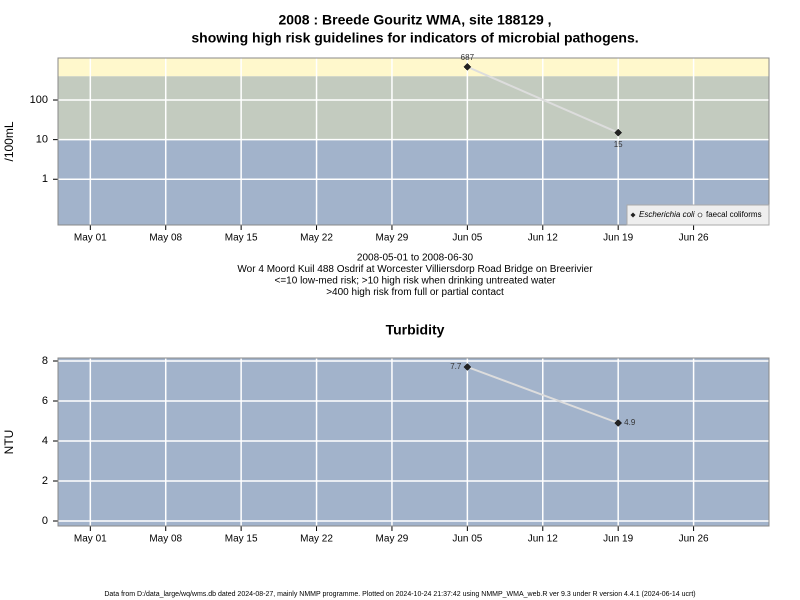  What do you see at coordinates (456, 366) in the screenshot?
I see `data-label: 7.7` at bounding box center [456, 366].